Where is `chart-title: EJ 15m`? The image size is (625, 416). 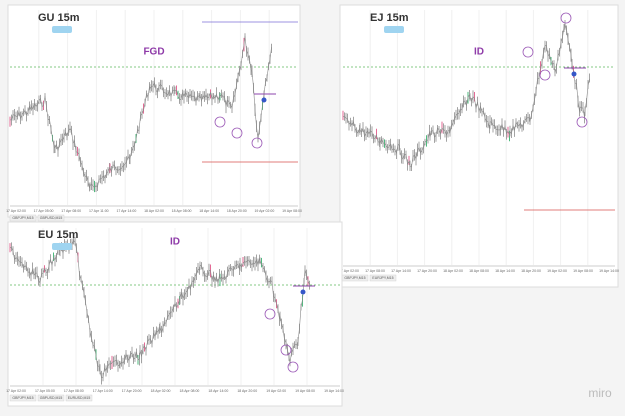
chart-title: EJ 15m is located at coordinates (389, 18).